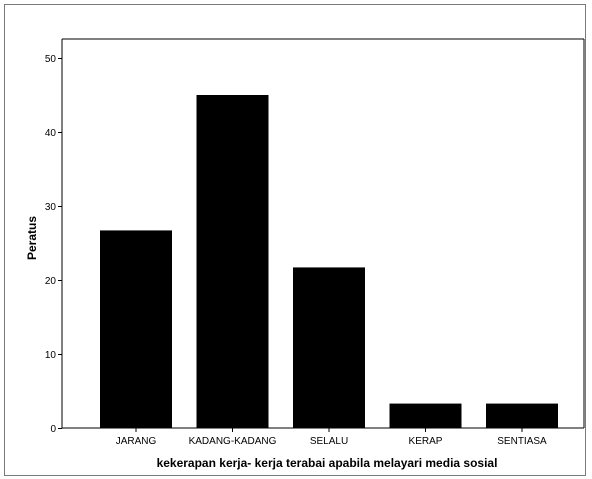 This screenshot has width=592, height=479. Describe the element at coordinates (51, 59) in the screenshot. I see `y-tick-label: 50` at that location.